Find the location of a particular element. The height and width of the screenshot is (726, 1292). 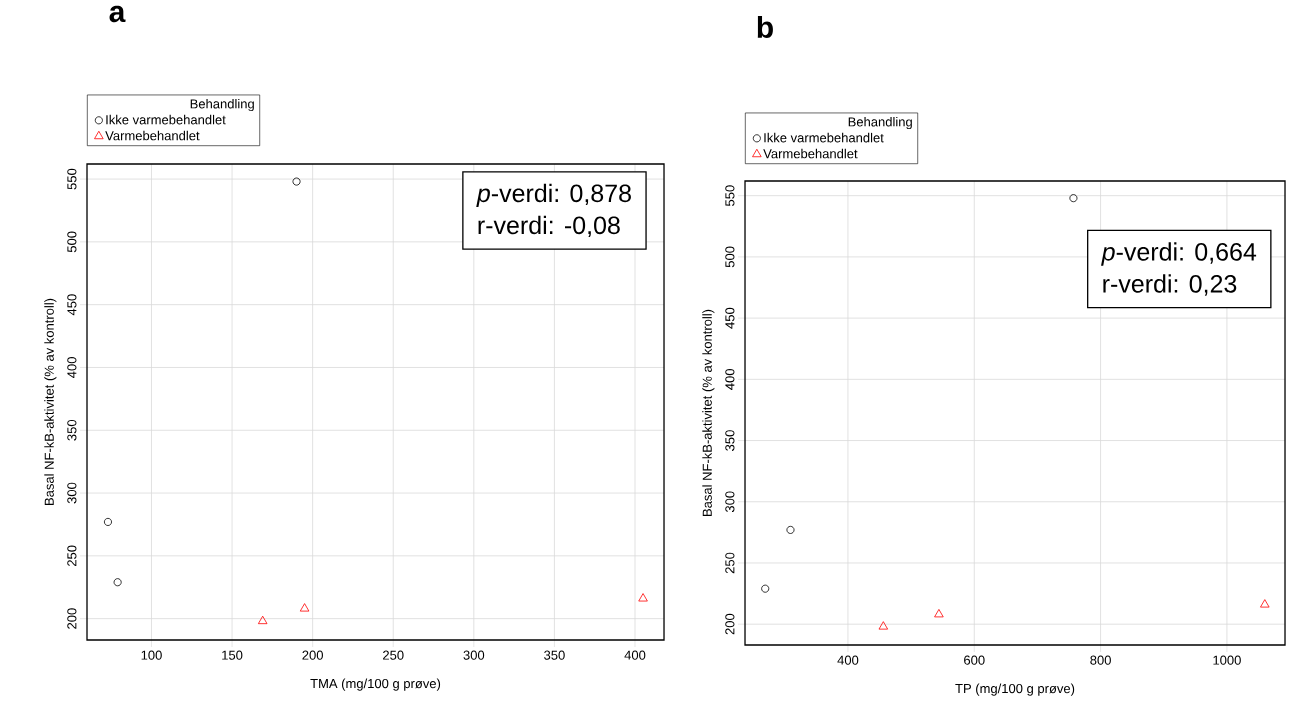

annotation: r-verdi: -0,08 is located at coordinates (549, 226).